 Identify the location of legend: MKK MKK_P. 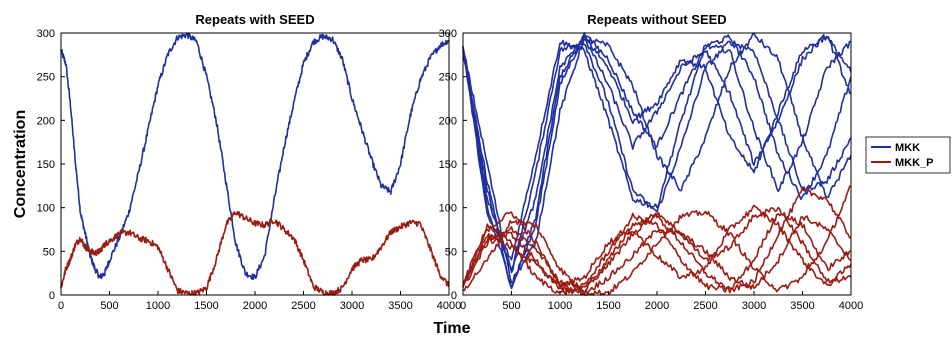
(908, 155).